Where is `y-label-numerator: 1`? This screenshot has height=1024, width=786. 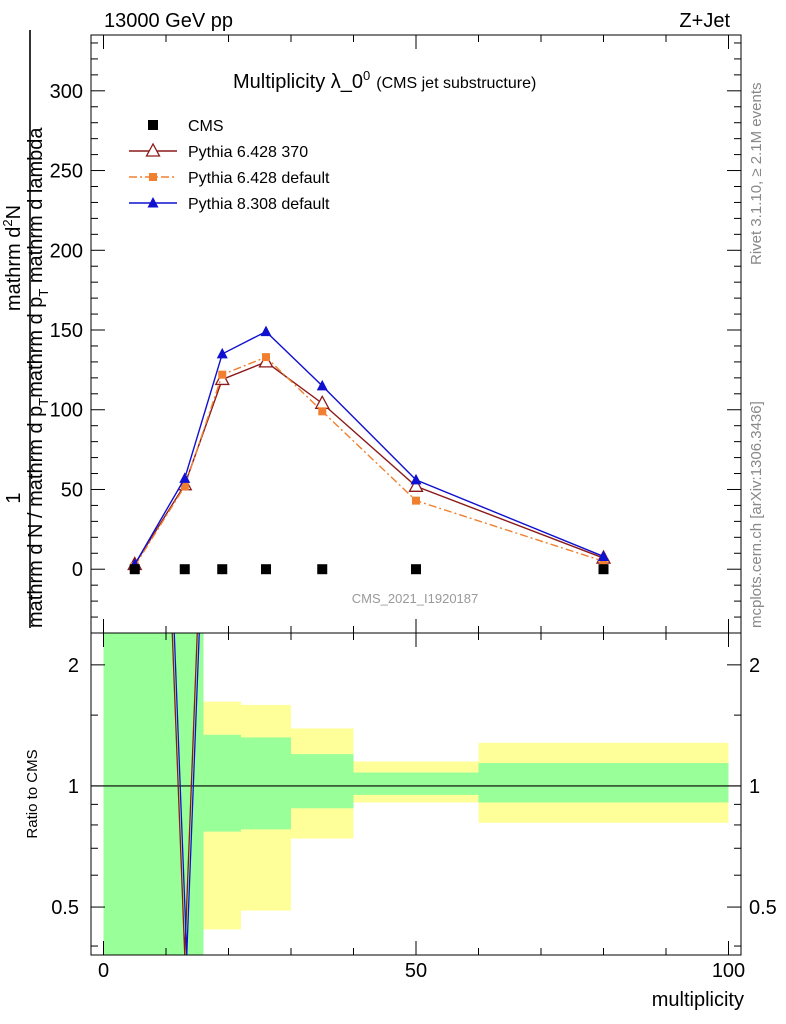 y-label-numerator: 1 is located at coordinates (14, 497).